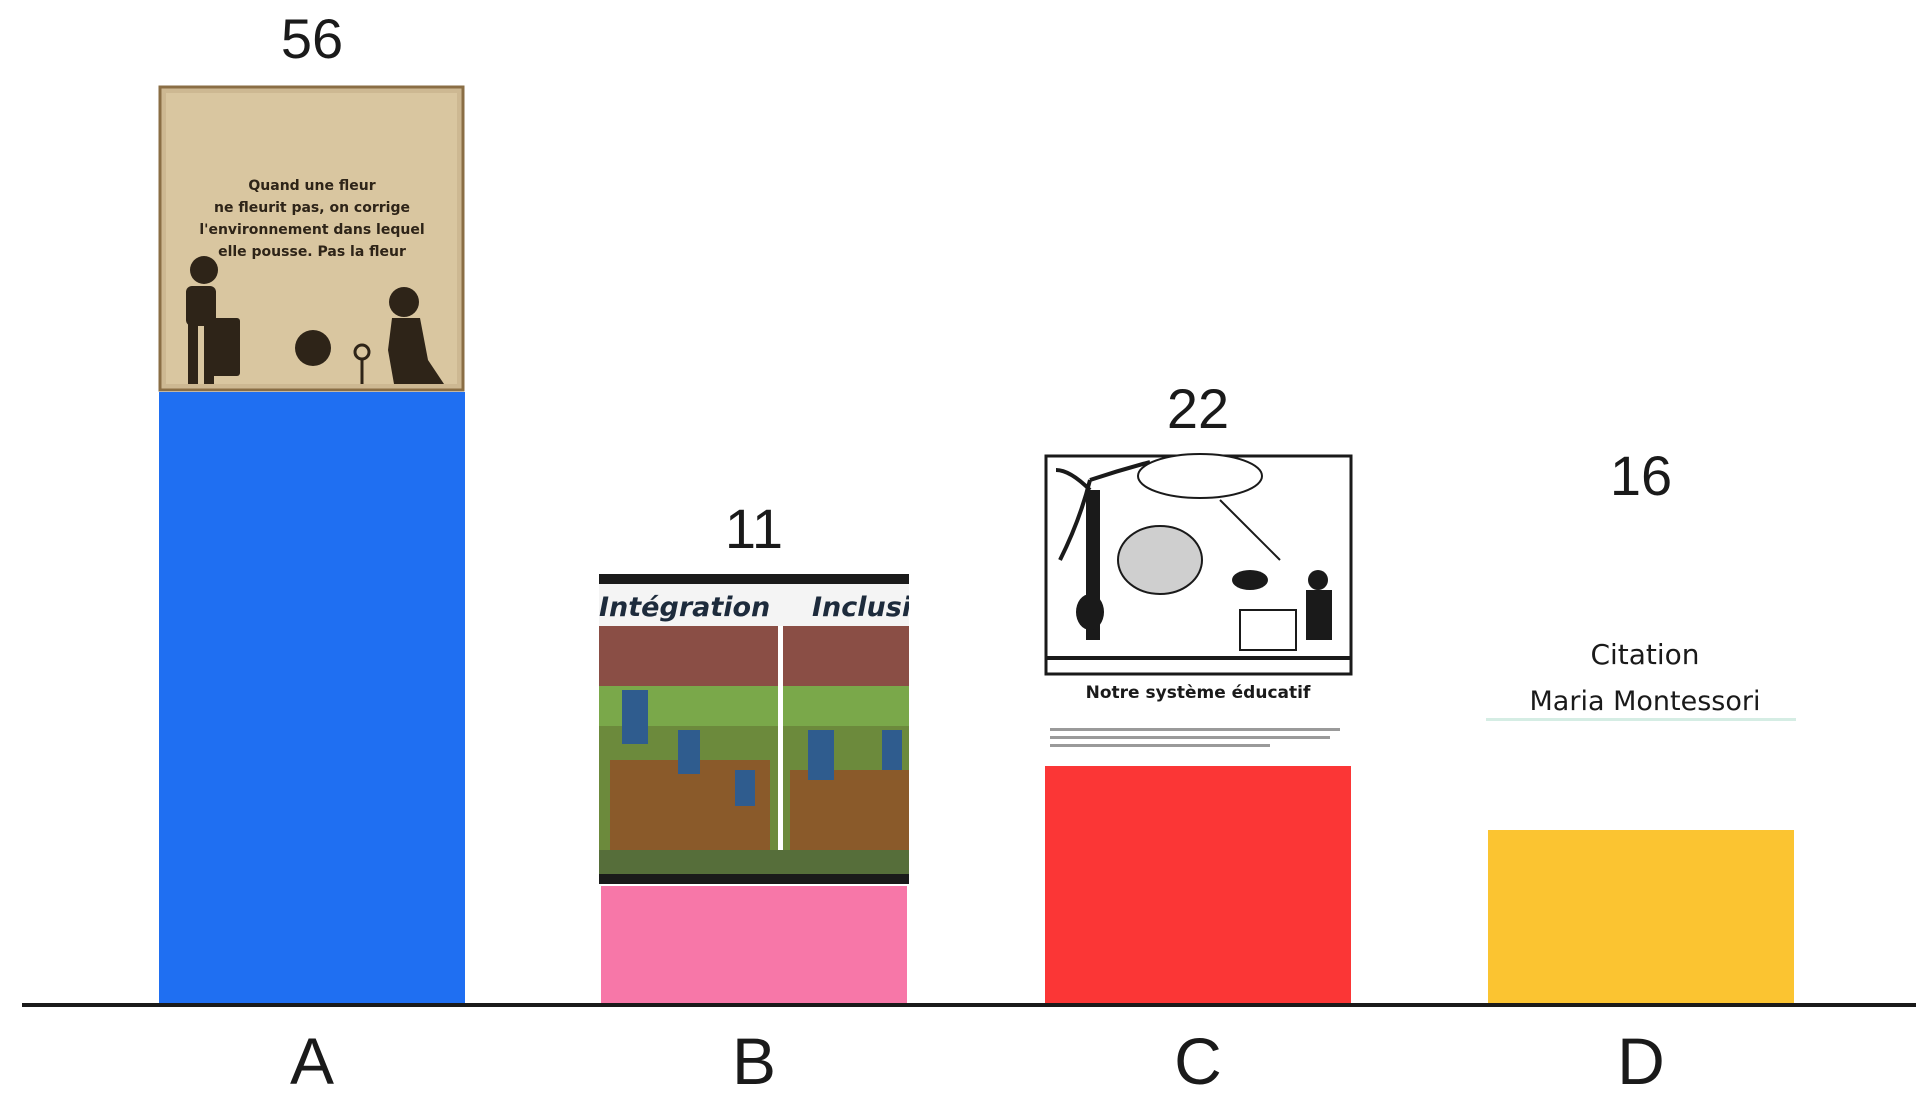 The width and height of the screenshot is (1916, 1093). I want to click on citation-author: Maria Montessori, so click(1645, 701).